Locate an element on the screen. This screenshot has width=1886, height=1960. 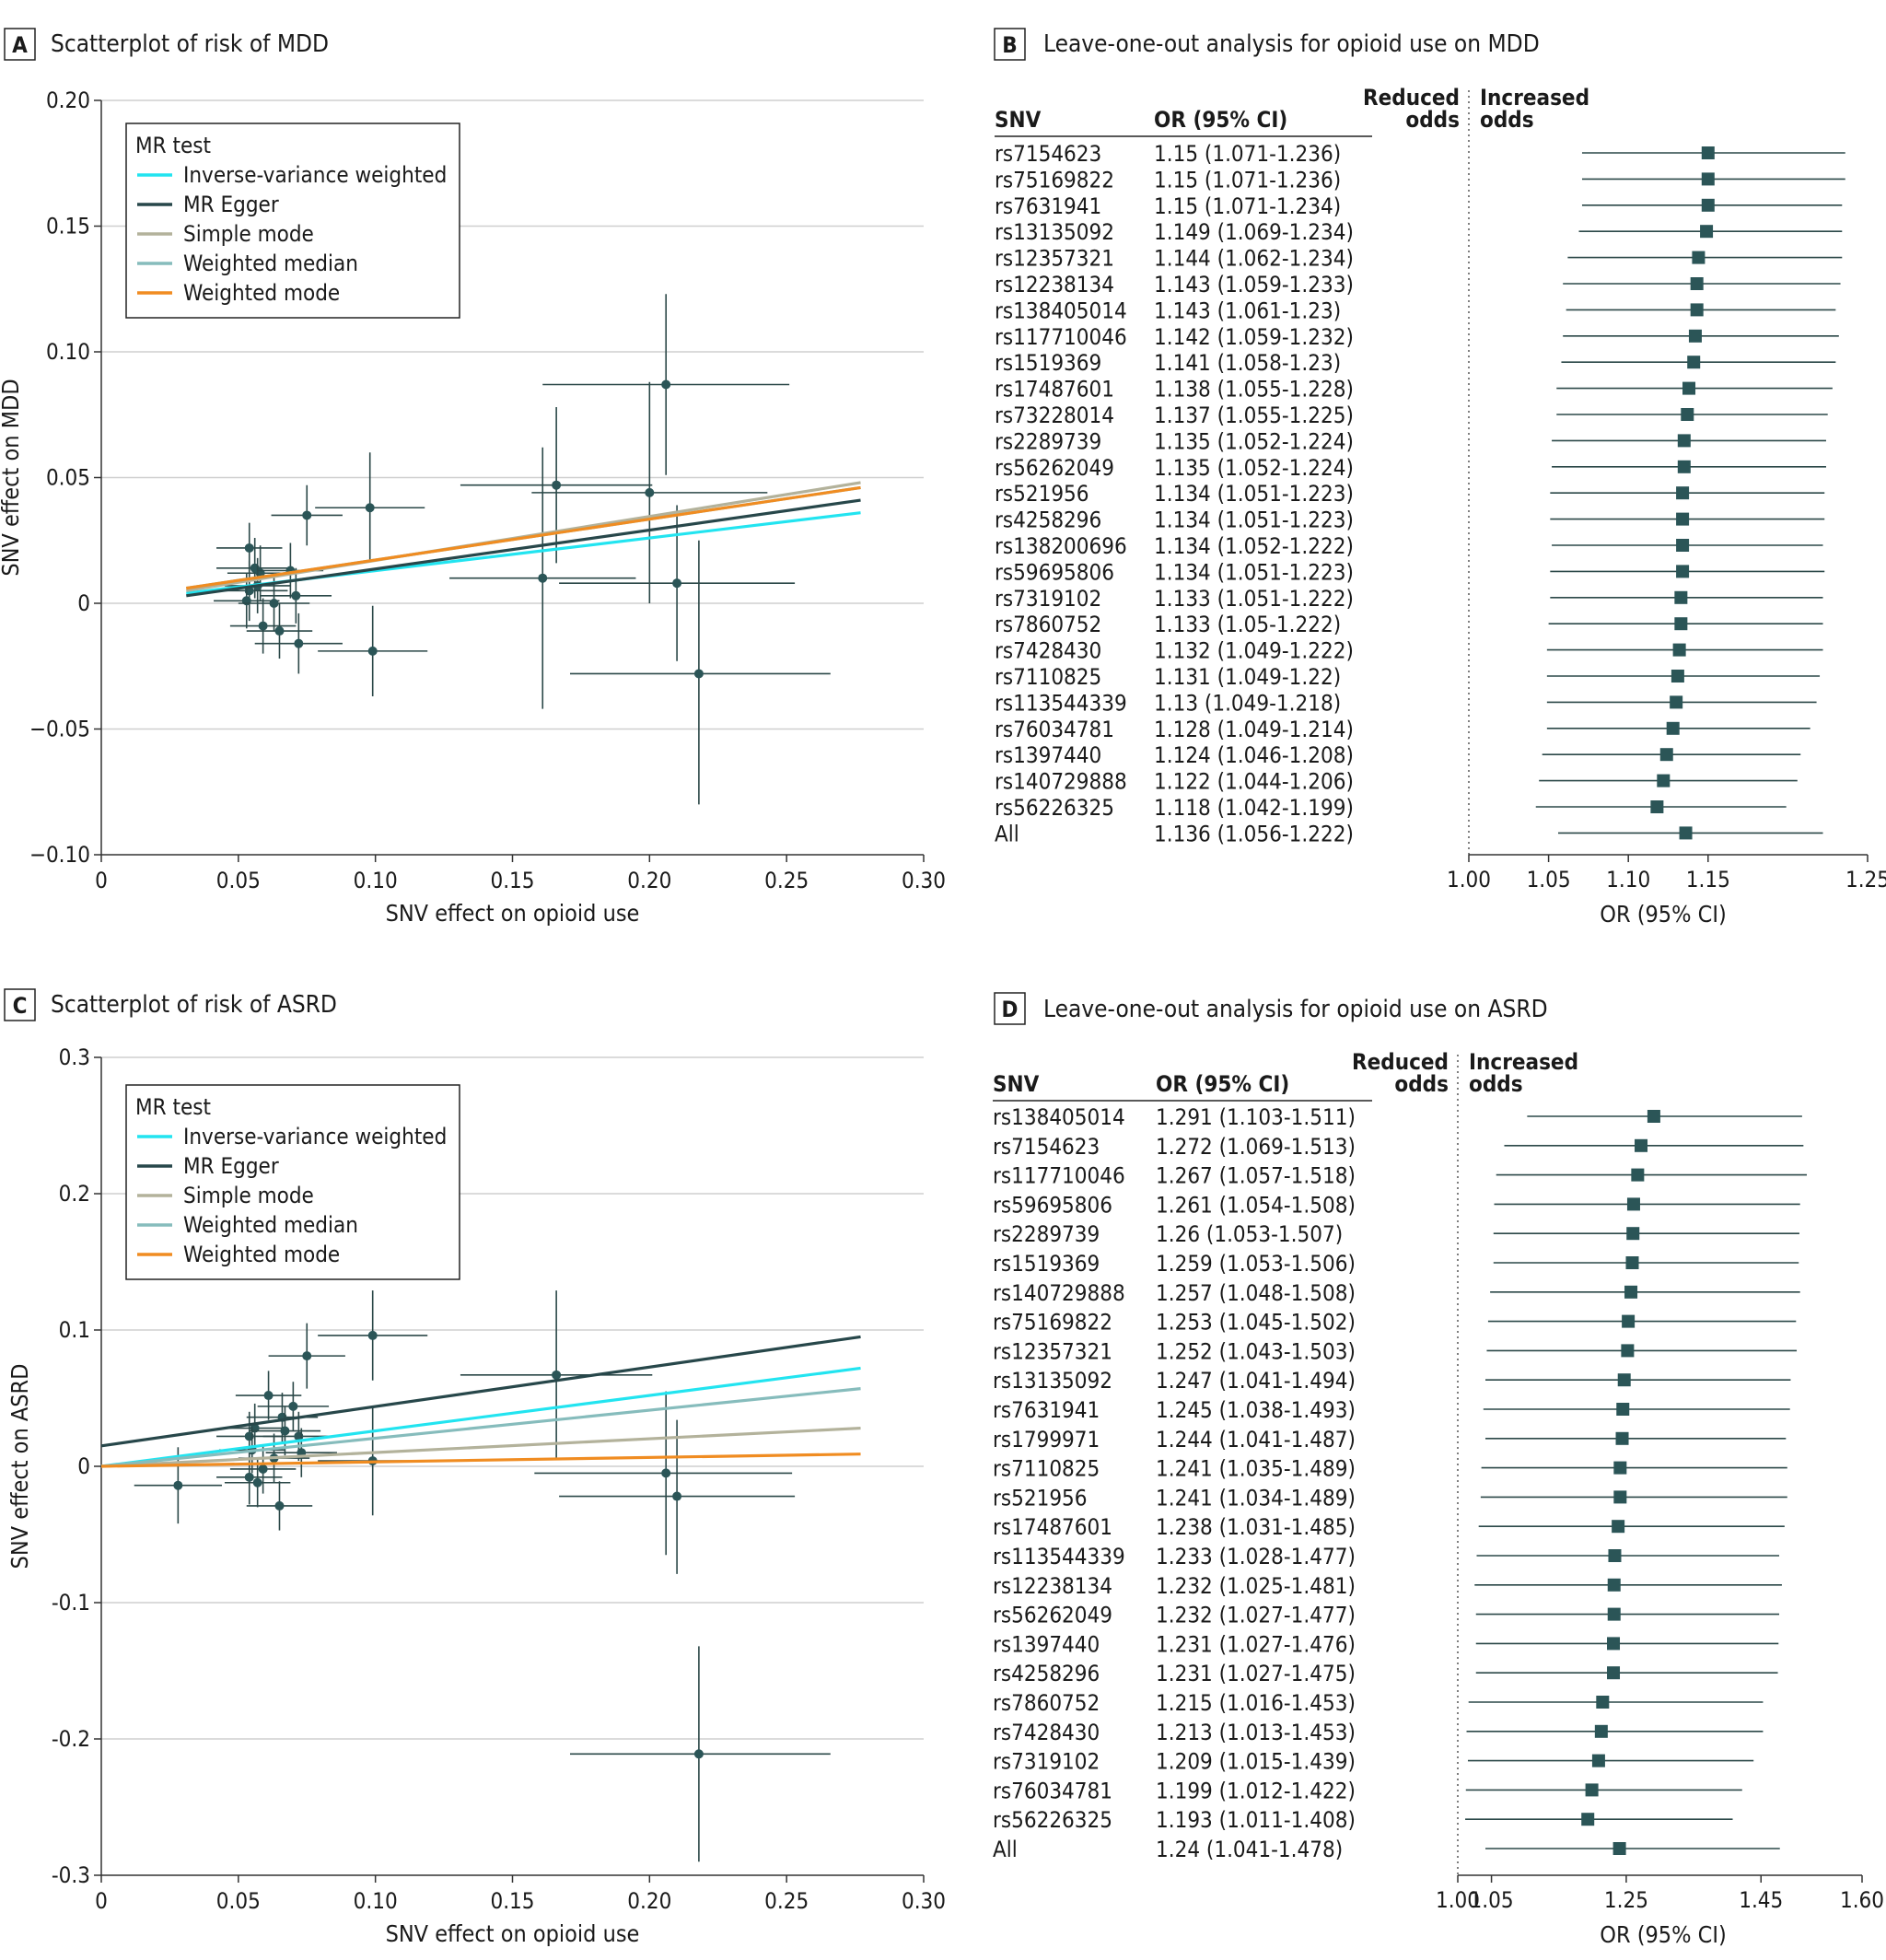
forest-row: rs7631941 1.245 (1.038-1.493) is located at coordinates (1392, 1410).